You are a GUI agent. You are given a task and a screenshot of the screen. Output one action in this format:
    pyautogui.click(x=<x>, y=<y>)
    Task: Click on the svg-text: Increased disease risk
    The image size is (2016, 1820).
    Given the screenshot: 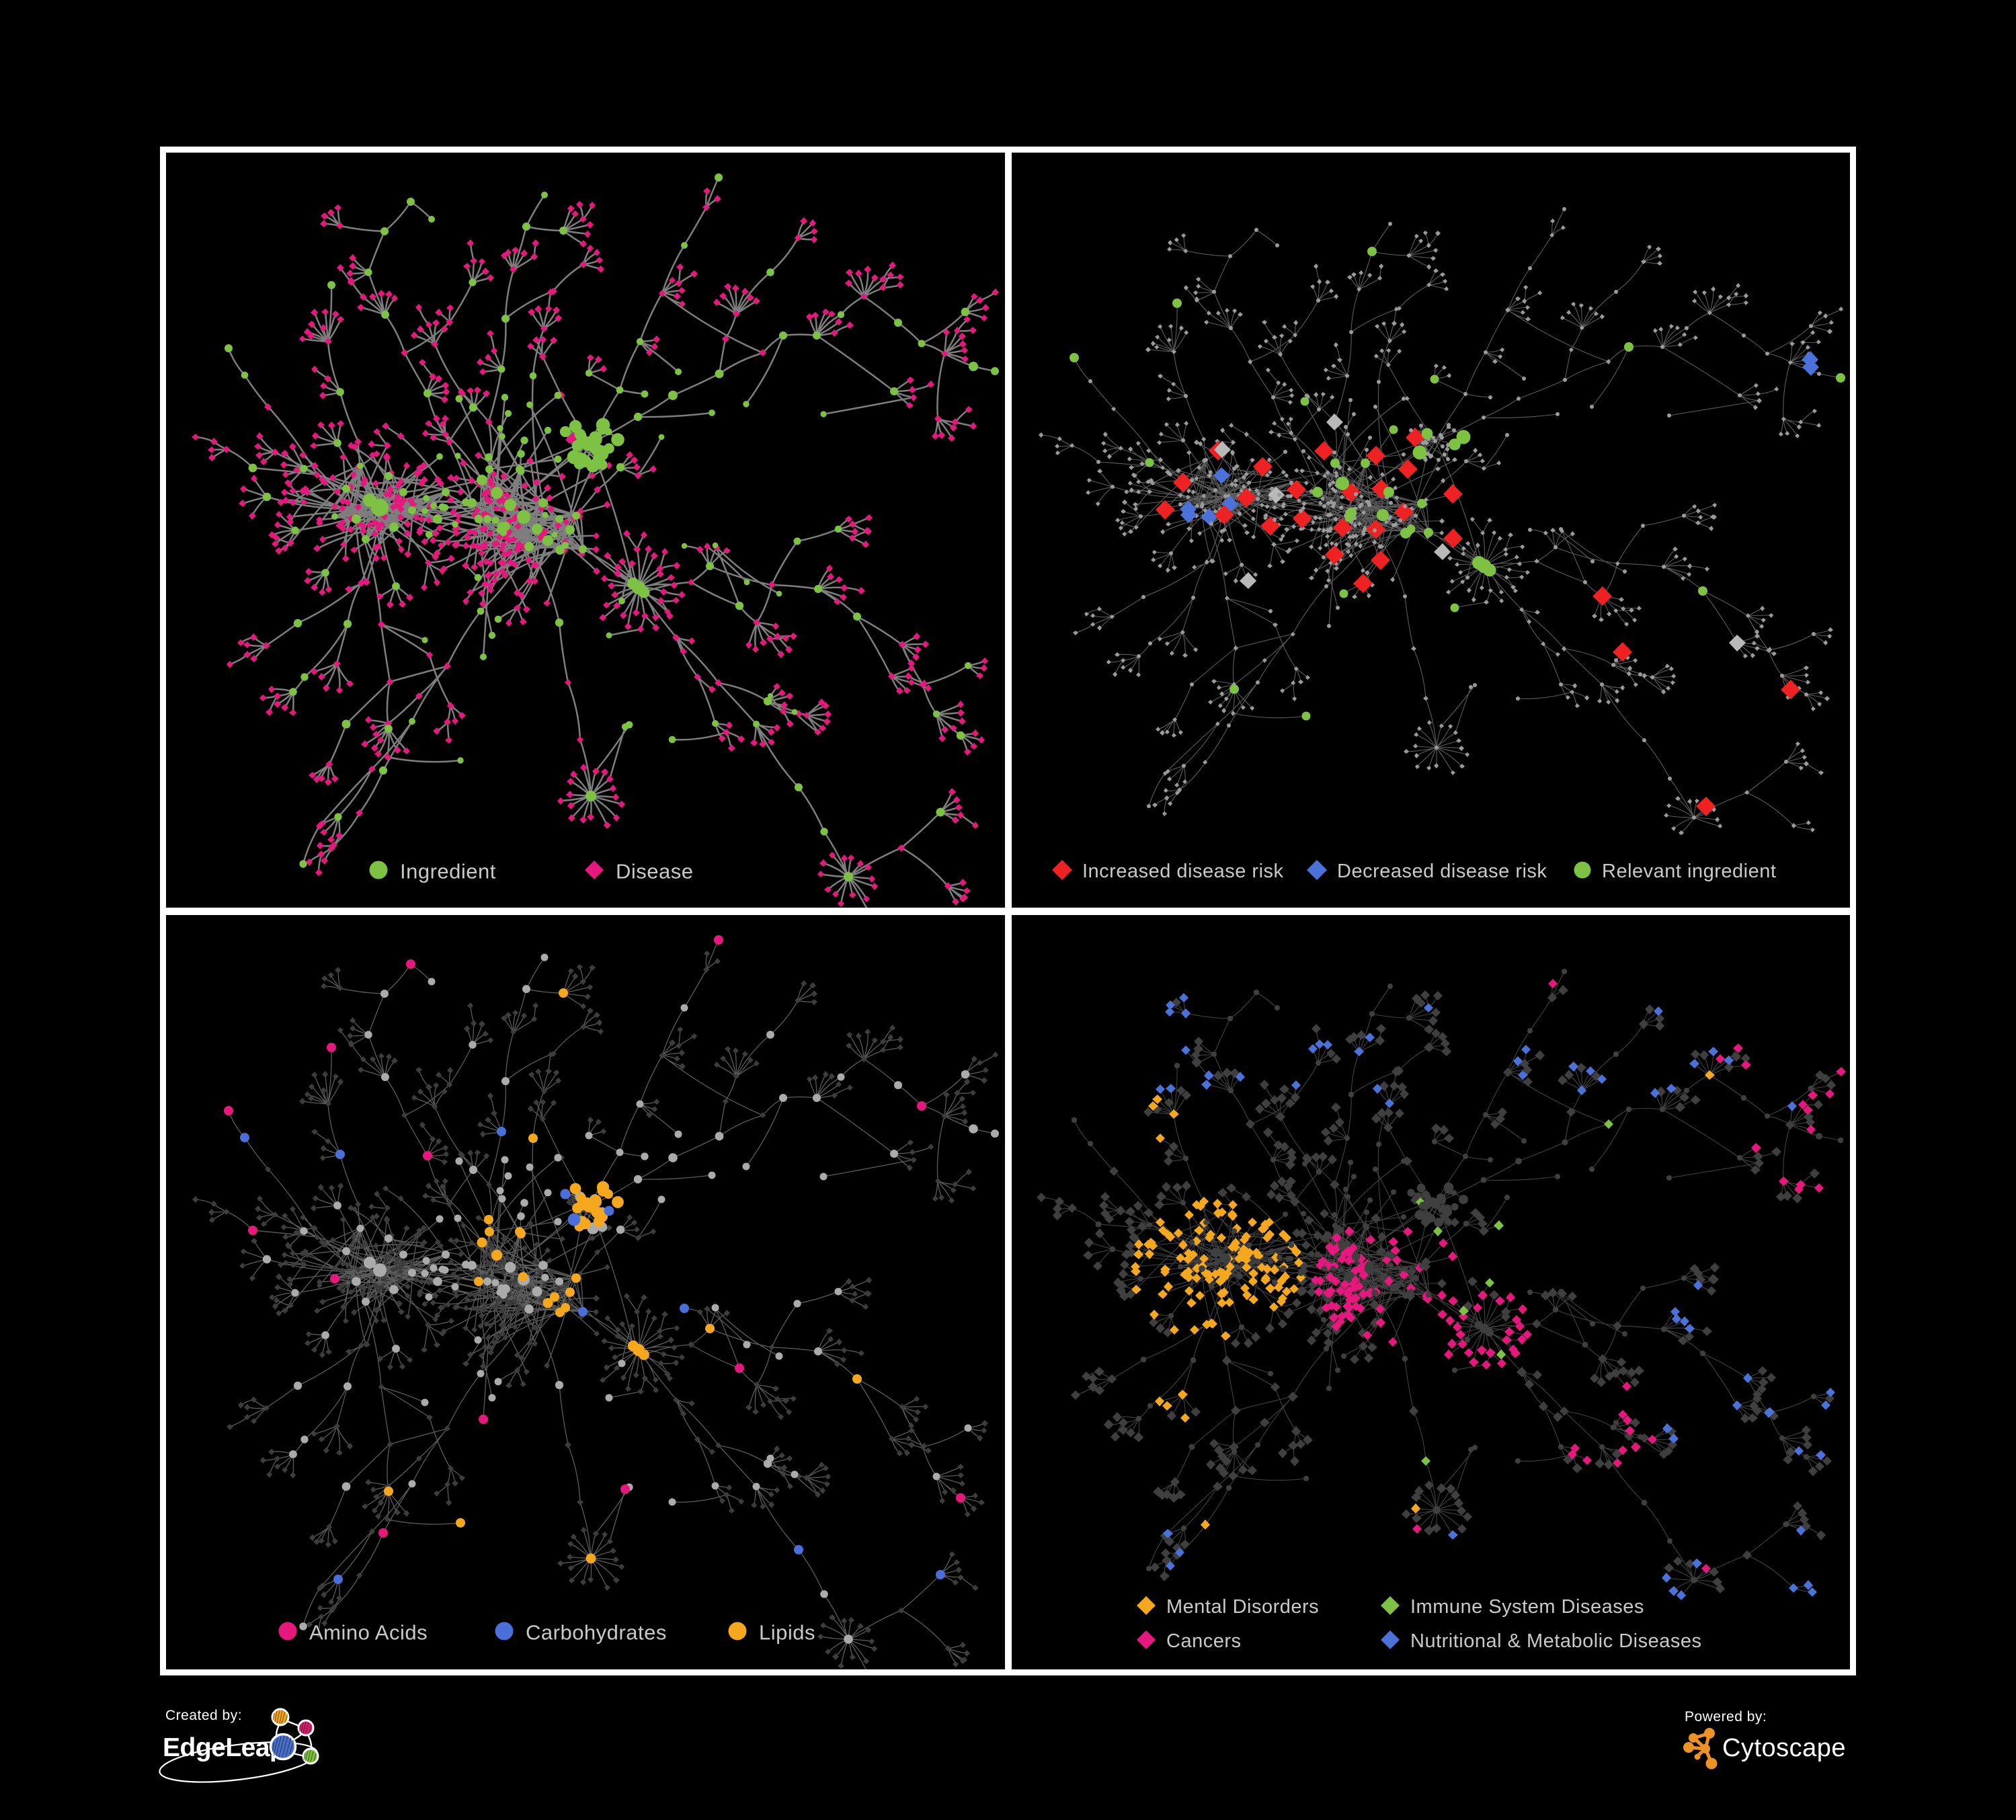 What is the action you would take?
    pyautogui.click(x=1183, y=871)
    